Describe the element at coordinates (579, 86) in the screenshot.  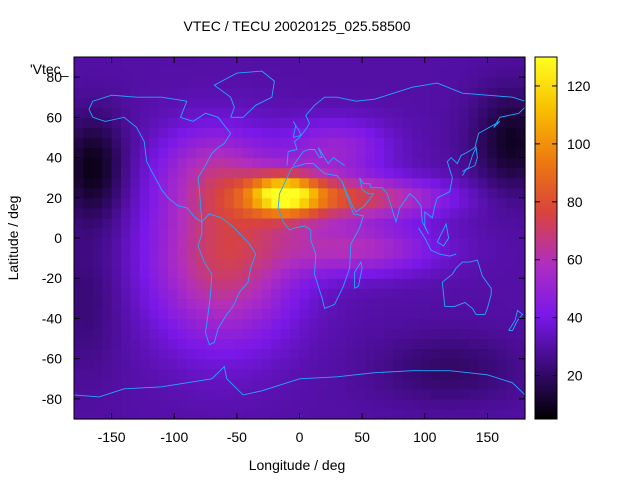
I see `colorbar-tick-label: 120` at that location.